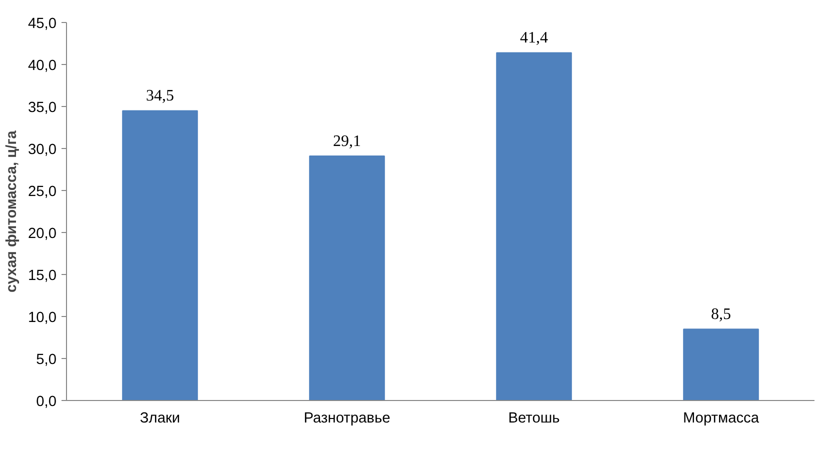 The image size is (840, 452). I want to click on data-label: 34,5, so click(160, 96).